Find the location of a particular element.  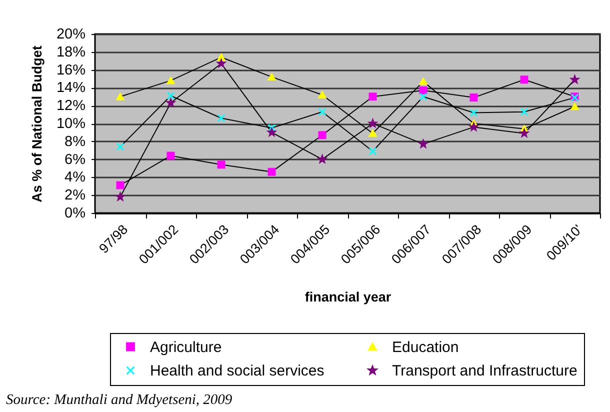

legend-label: Transport and Infrastructure is located at coordinates (485, 371).